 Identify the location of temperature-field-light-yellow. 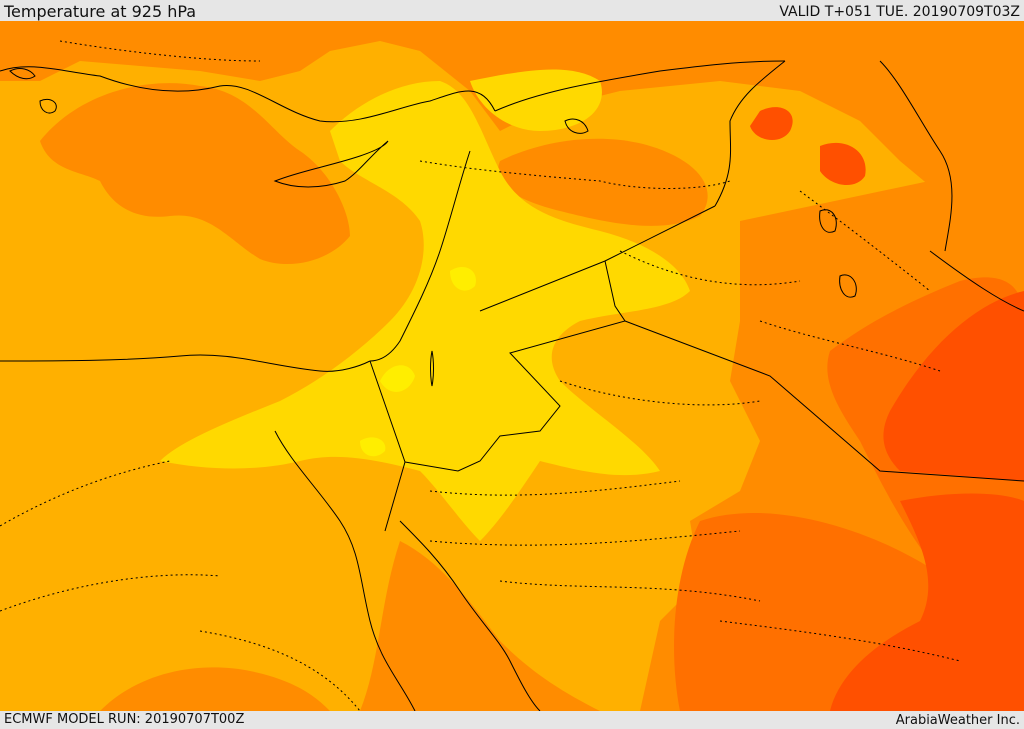
(418, 361).